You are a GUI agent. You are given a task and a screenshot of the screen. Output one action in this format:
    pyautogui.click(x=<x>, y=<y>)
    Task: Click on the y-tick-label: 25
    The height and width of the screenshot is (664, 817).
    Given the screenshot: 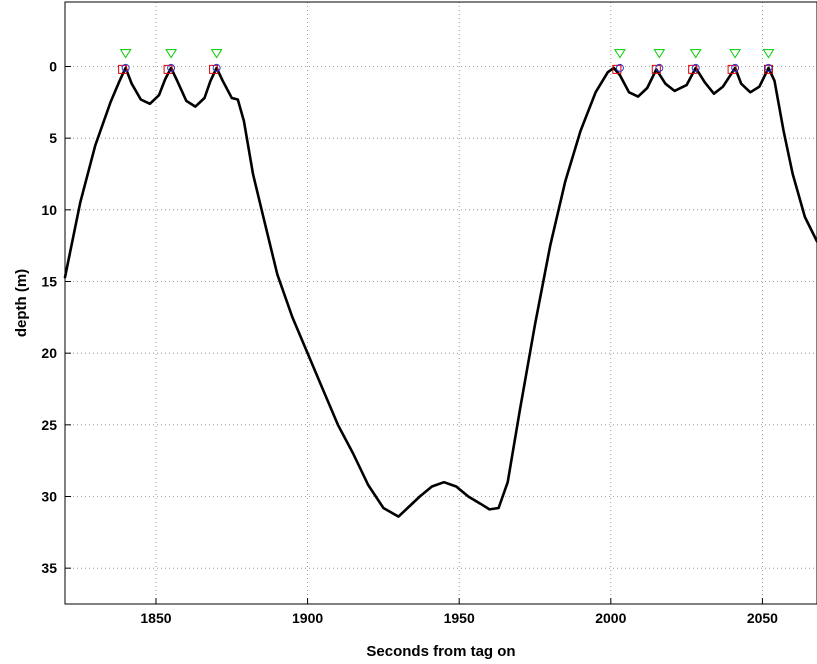 What is the action you would take?
    pyautogui.click(x=49, y=425)
    